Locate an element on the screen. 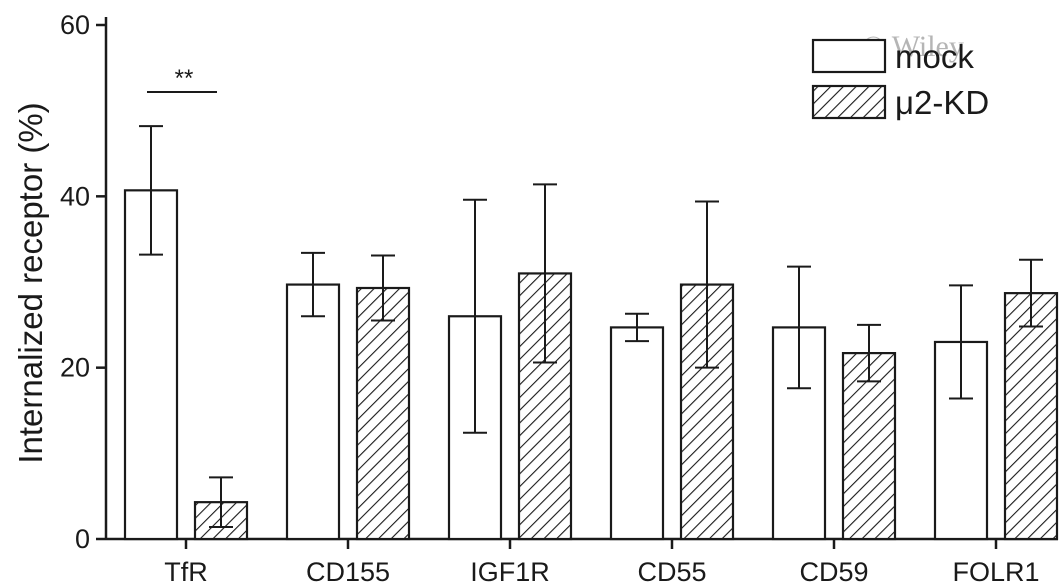  x-tick-label: TfR is located at coordinates (186, 571).